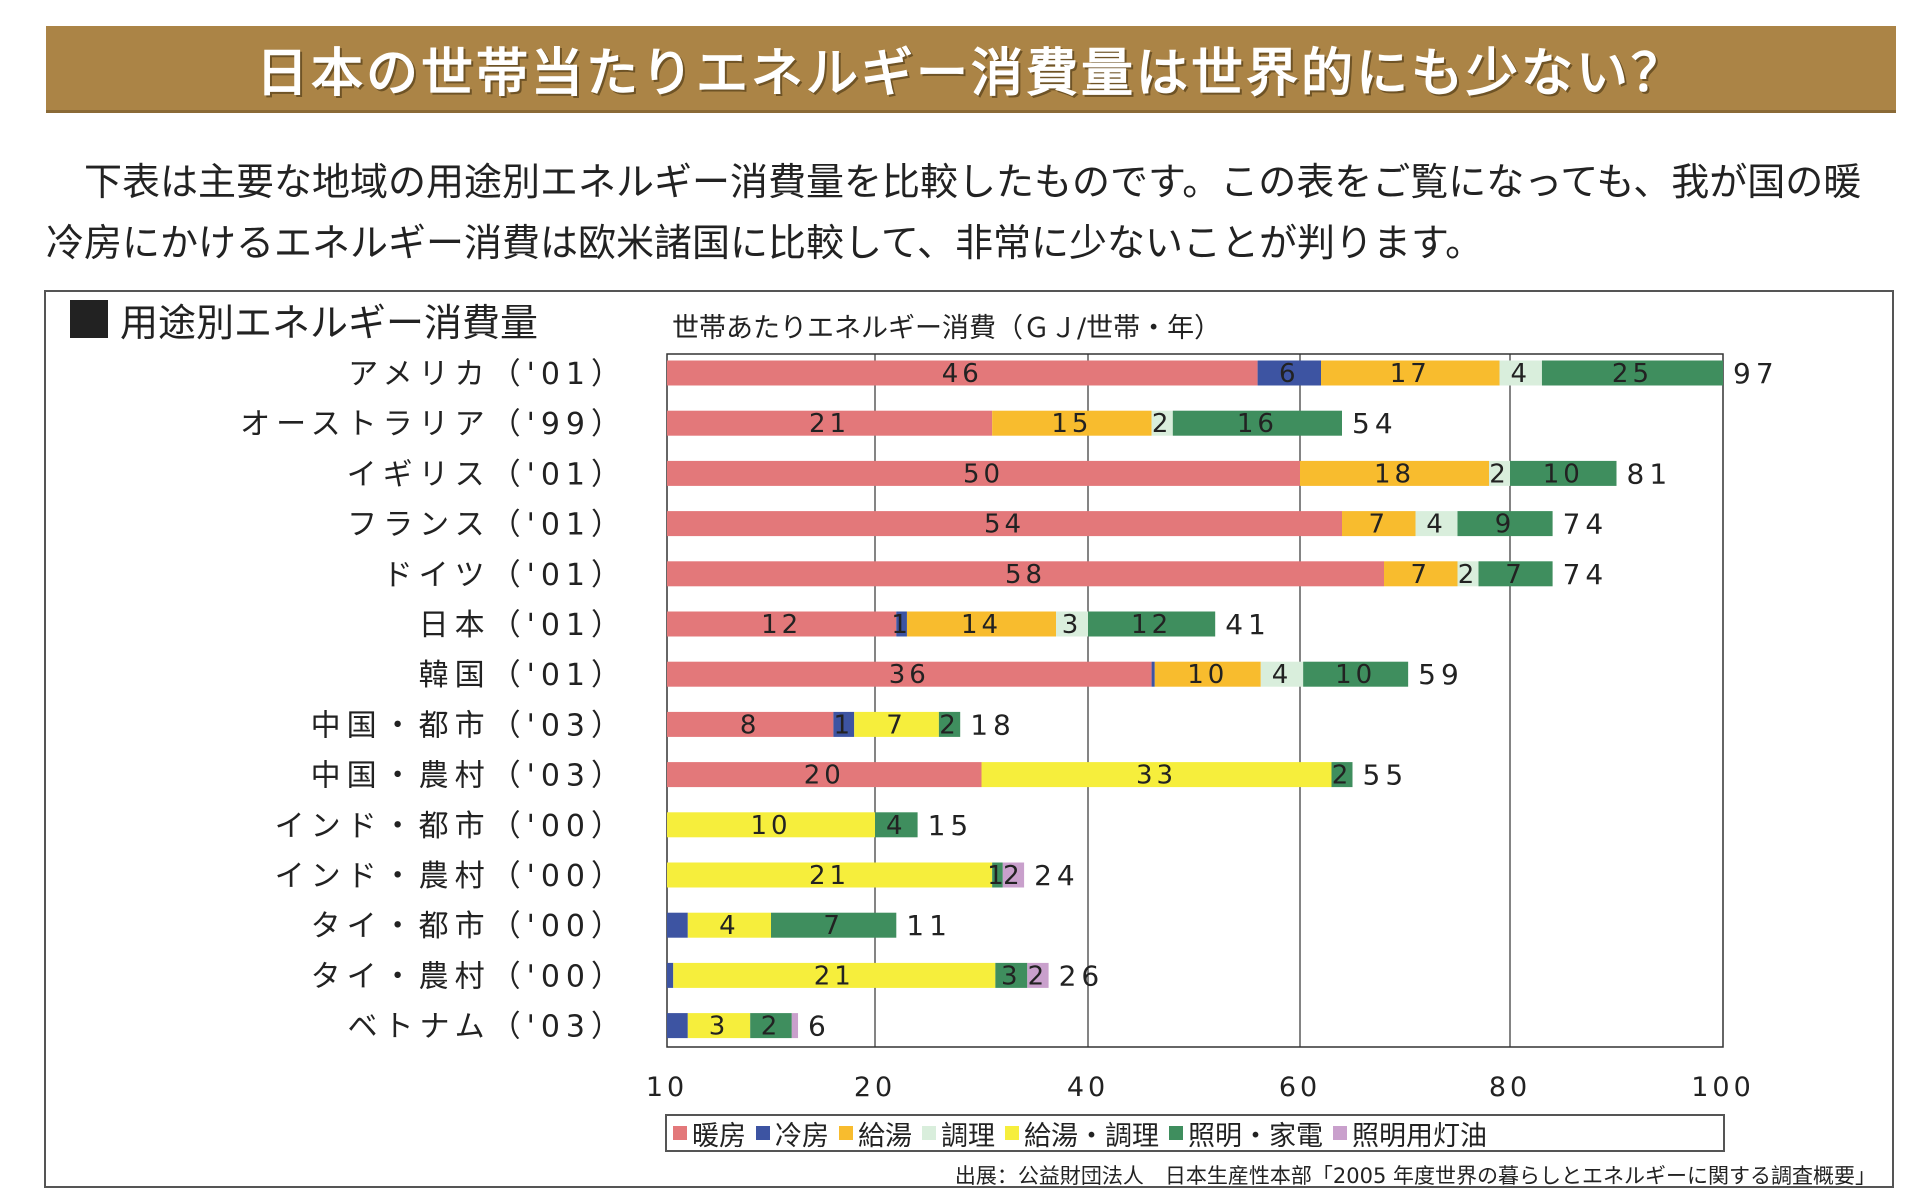 Image resolution: width=1920 pixels, height=1199 pixels. What do you see at coordinates (1756, 373) in the screenshot?
I see `total-value-label: 97` at bounding box center [1756, 373].